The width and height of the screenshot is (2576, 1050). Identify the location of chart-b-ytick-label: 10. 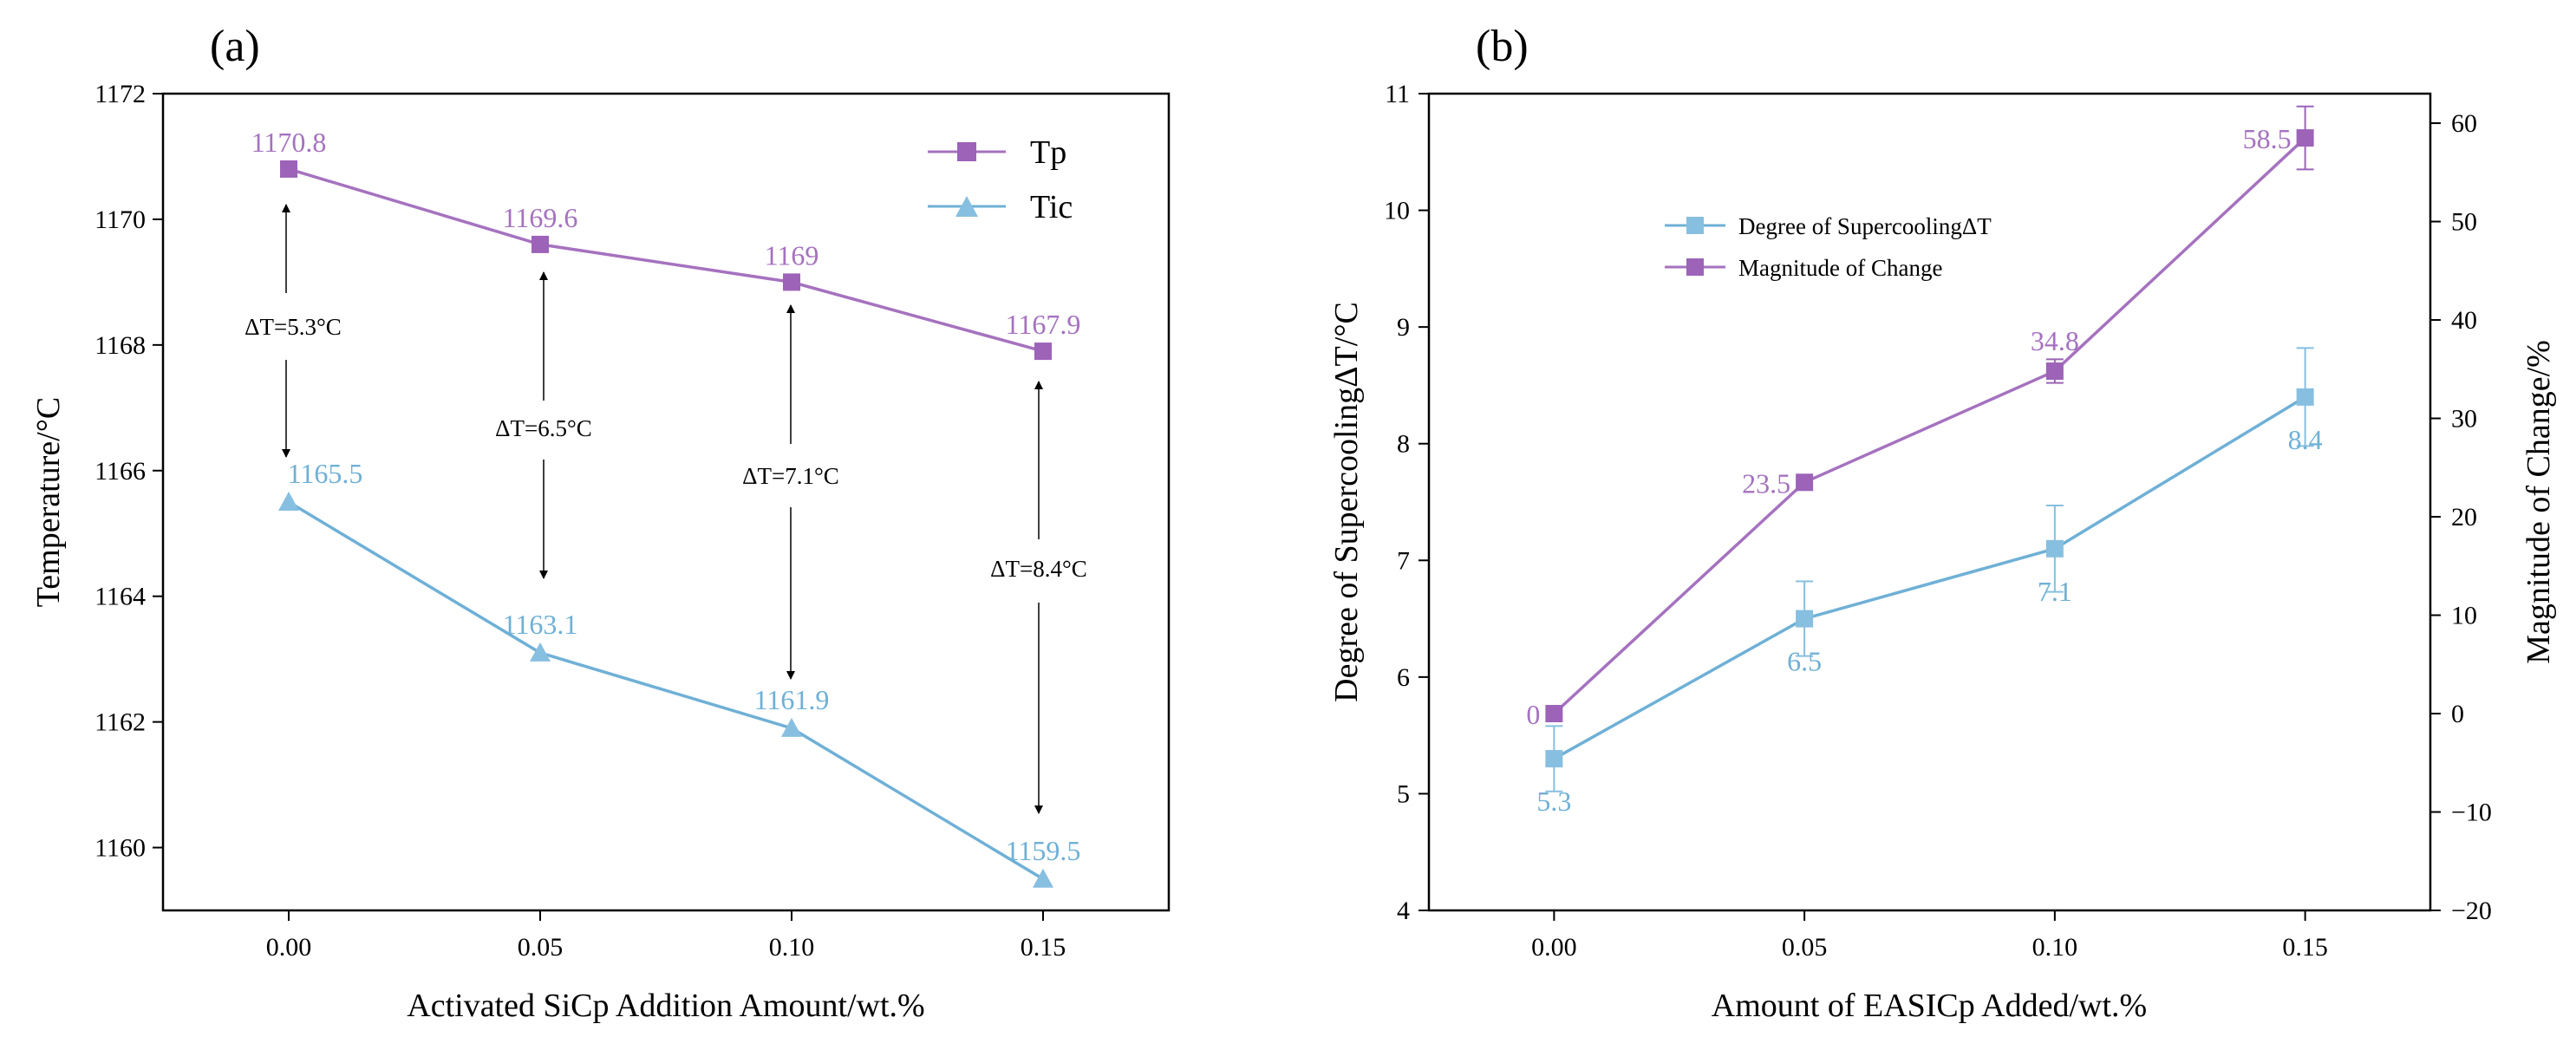
(1397, 211).